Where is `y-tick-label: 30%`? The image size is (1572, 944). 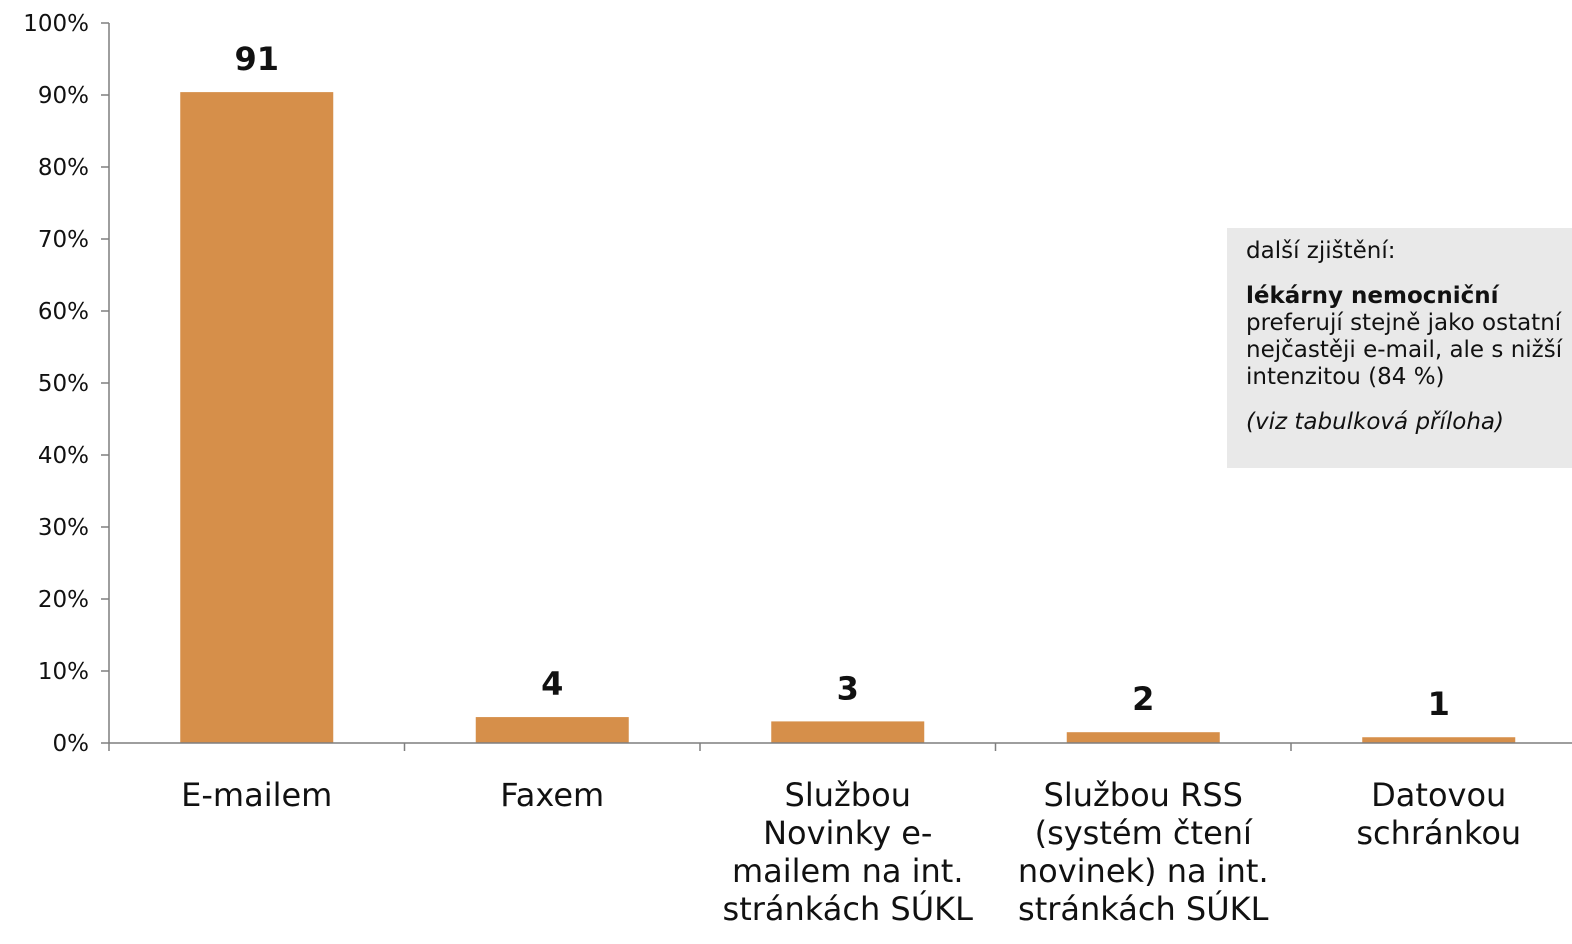
y-tick-label: 30% is located at coordinates (63, 528).